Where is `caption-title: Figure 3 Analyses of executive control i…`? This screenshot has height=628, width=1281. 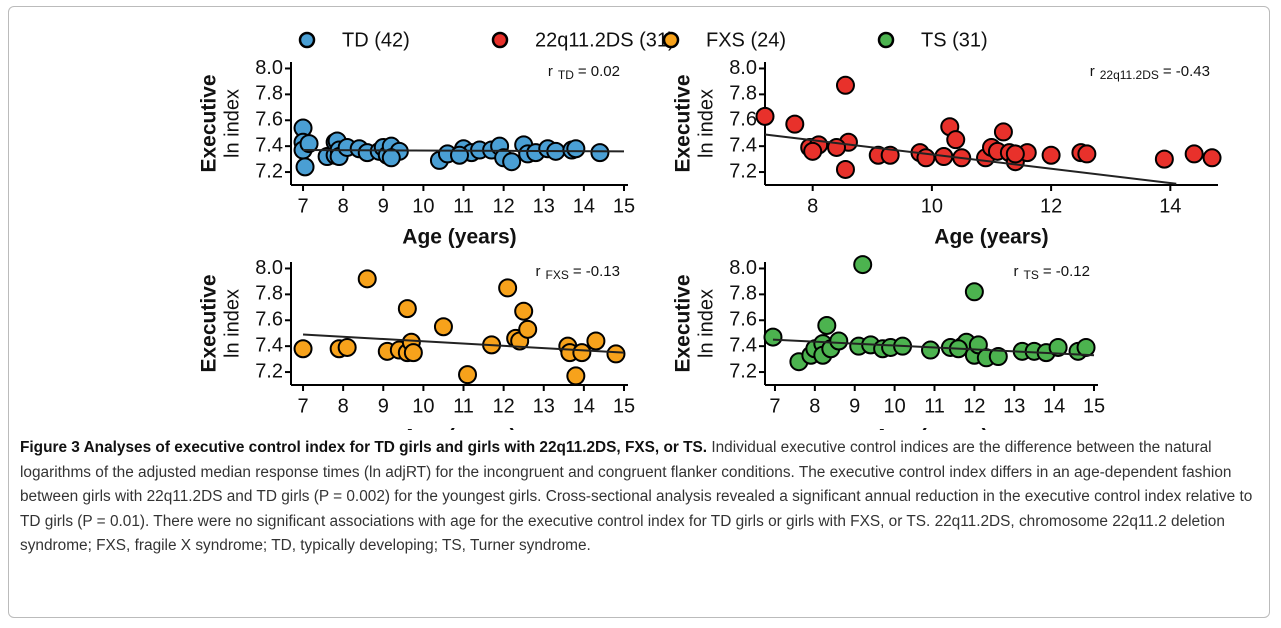 caption-title: Figure 3 Analyses of executive control i… is located at coordinates (364, 447).